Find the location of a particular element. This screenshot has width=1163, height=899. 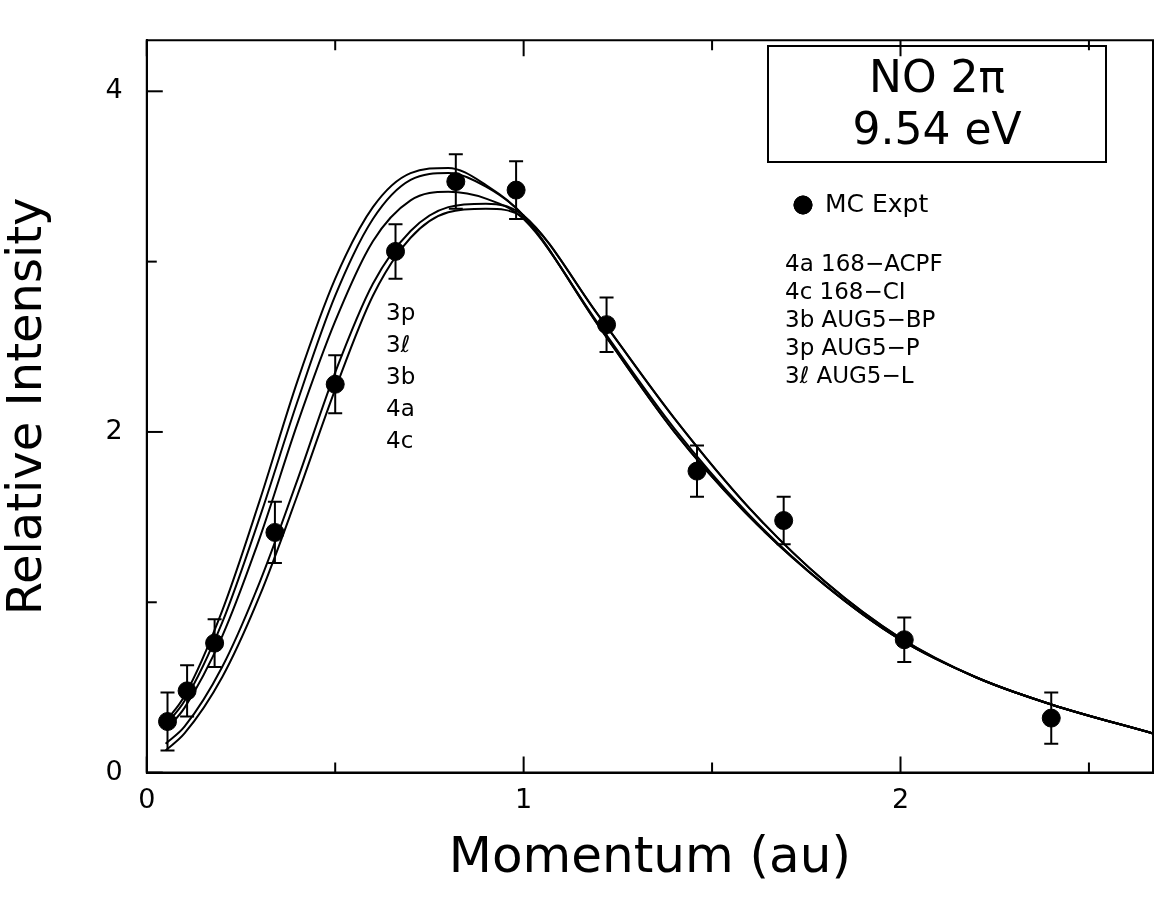

x-tick-label: 1 is located at coordinates (524, 798).